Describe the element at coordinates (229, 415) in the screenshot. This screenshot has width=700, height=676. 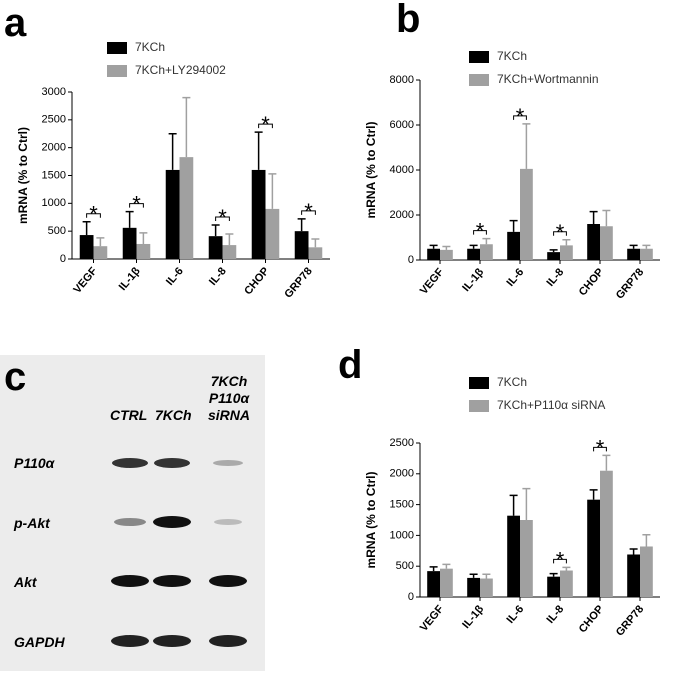
I see `column-label: siRNA` at that location.